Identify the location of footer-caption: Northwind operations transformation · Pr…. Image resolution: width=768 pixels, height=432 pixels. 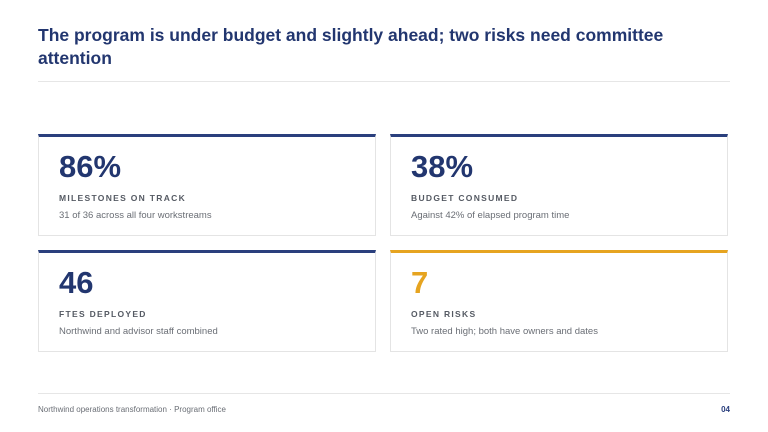
(132, 409).